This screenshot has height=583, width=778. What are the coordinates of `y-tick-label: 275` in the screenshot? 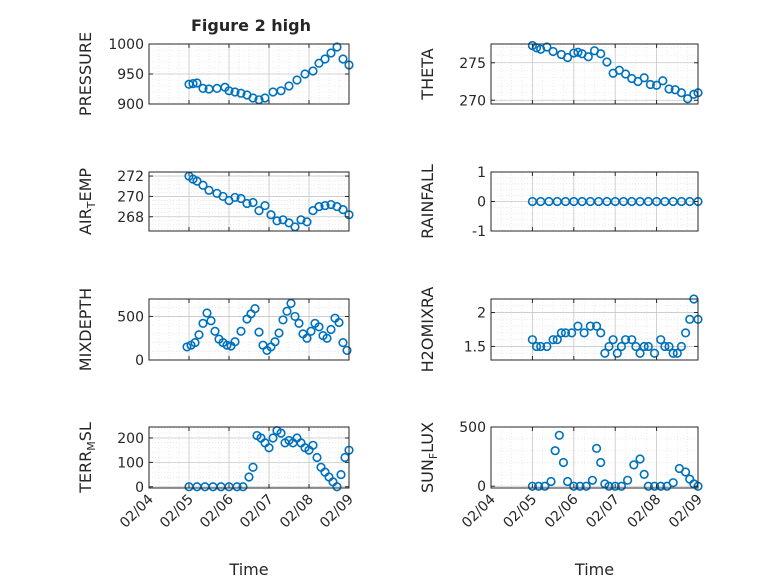 It's located at (472, 64).